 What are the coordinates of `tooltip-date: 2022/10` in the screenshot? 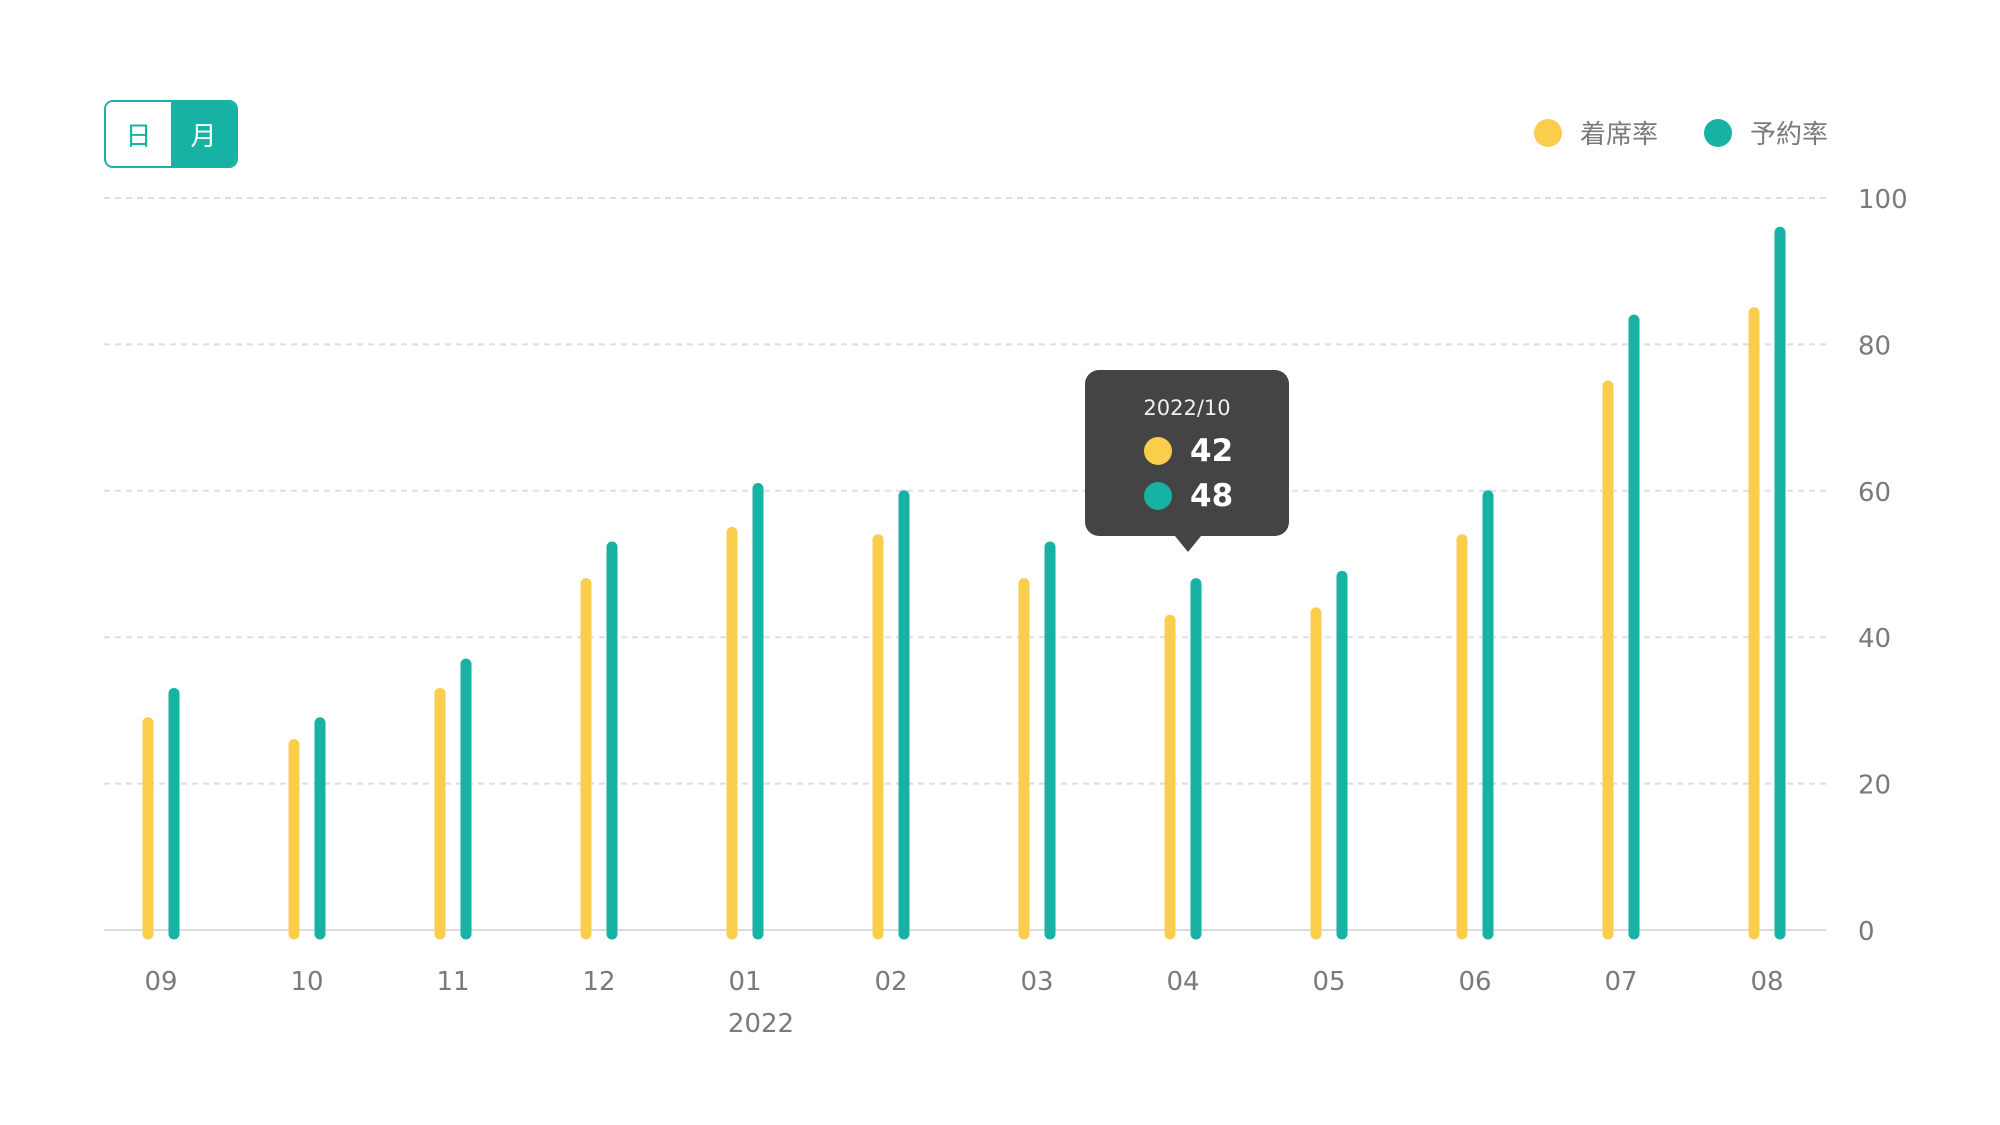 It's located at (1187, 408).